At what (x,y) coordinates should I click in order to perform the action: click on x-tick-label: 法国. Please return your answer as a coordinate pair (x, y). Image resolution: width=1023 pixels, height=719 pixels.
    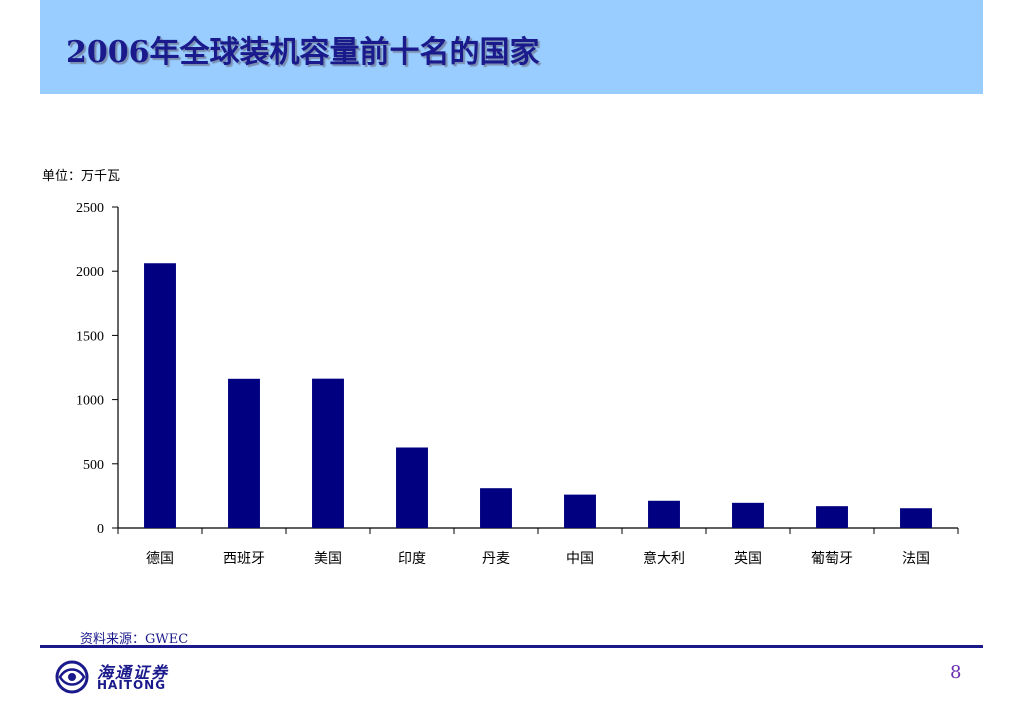
    Looking at the image, I should click on (916, 559).